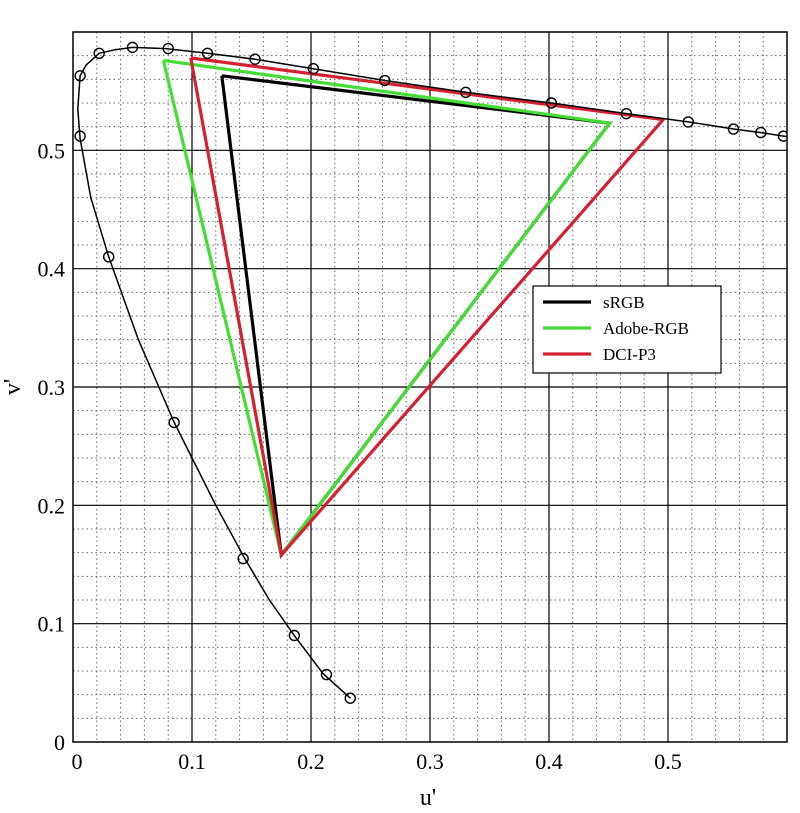  What do you see at coordinates (668, 761) in the screenshot?
I see `x-tick-label: 0.5` at bounding box center [668, 761].